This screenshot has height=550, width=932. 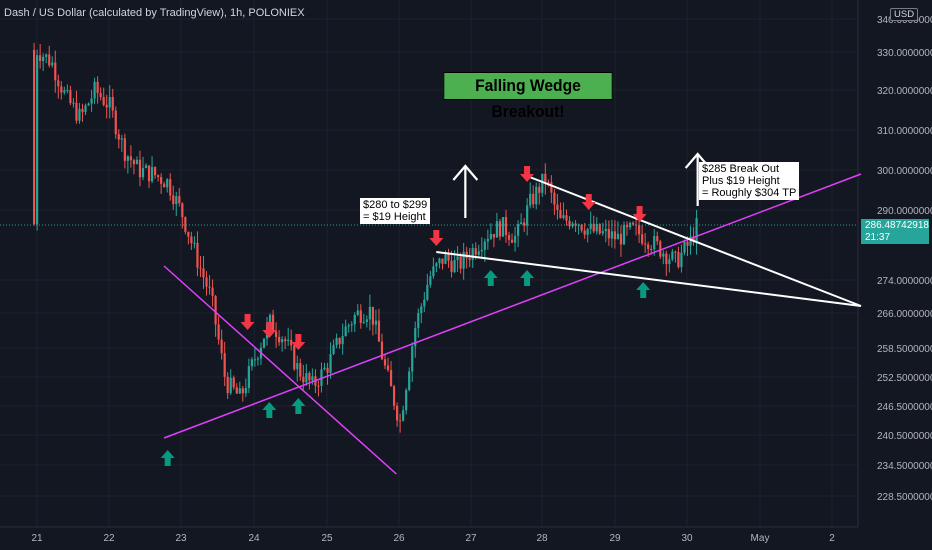 I want to click on height-note: $280 to $299 = $19 Height, so click(x=395, y=211).